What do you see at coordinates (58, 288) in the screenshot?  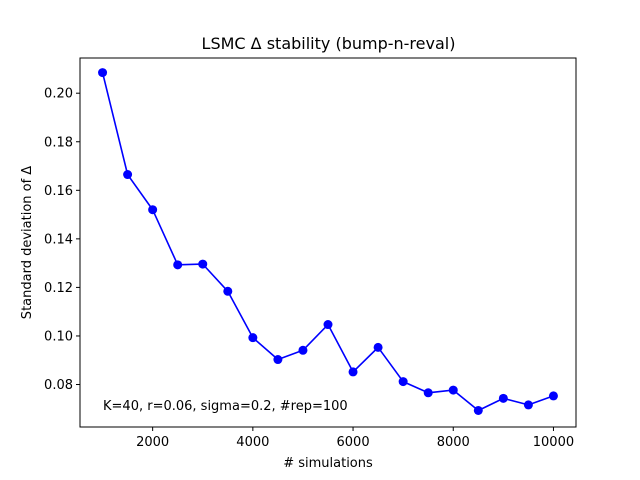 I see `y-tick-label: 0.12` at bounding box center [58, 288].